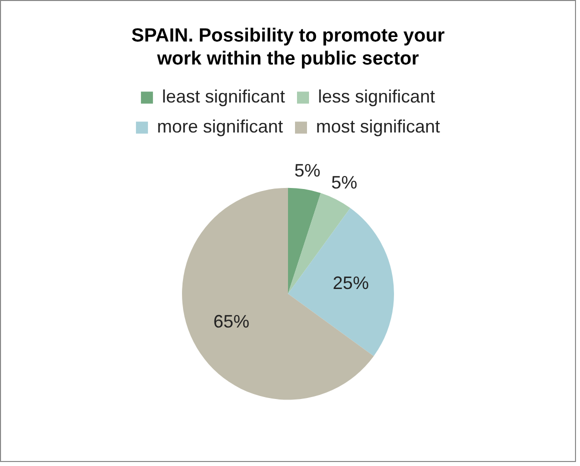 The height and width of the screenshot is (466, 580). Describe the element at coordinates (220, 126) in the screenshot. I see `legend-label: more significant` at that location.